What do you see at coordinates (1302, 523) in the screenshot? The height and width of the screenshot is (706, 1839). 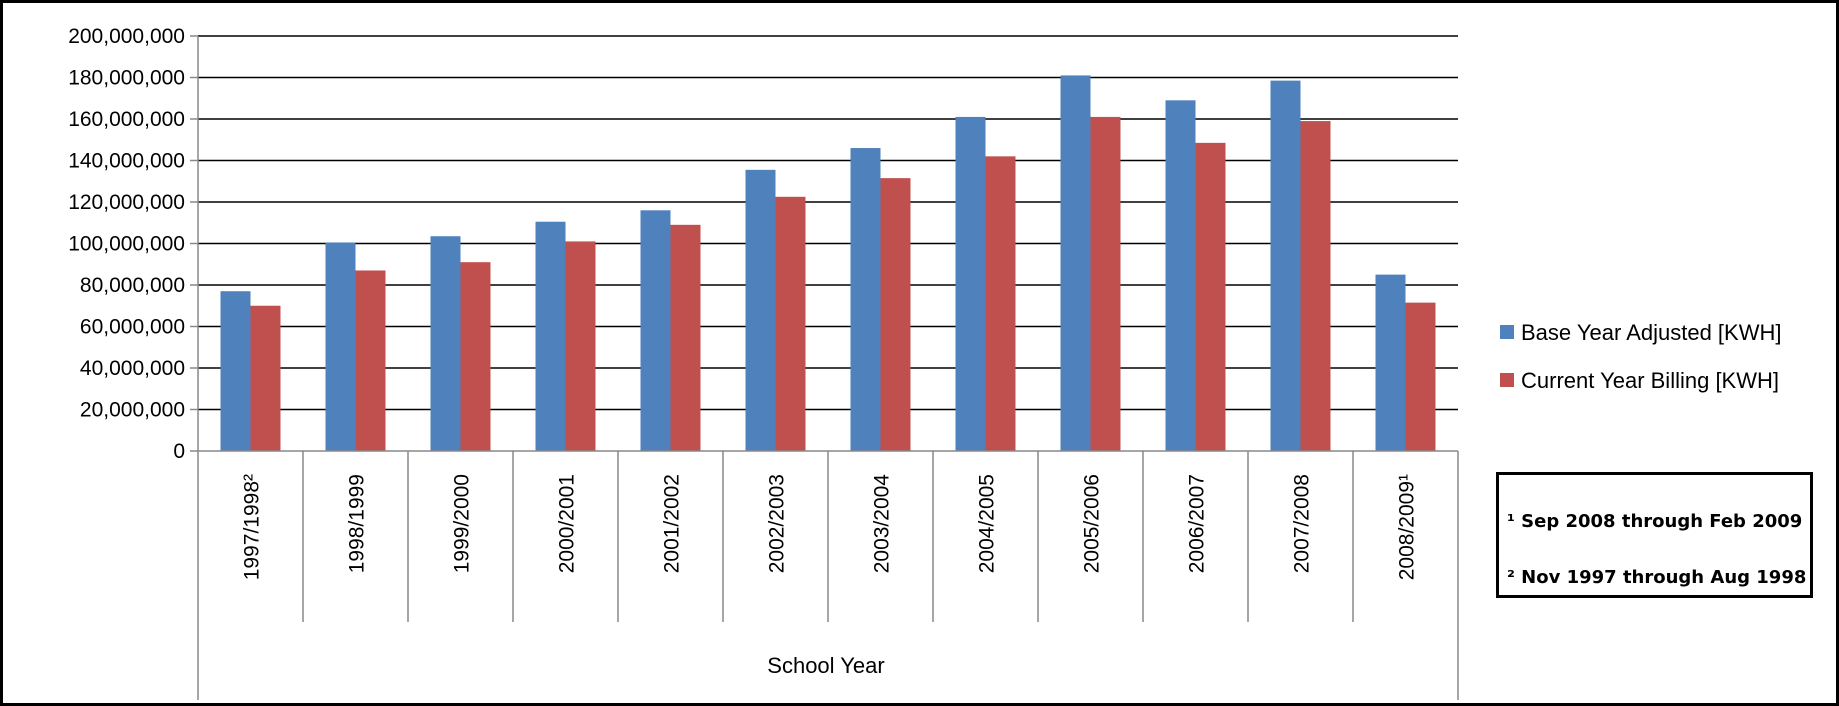 I see `x-tick-label: 2007/2008` at bounding box center [1302, 523].